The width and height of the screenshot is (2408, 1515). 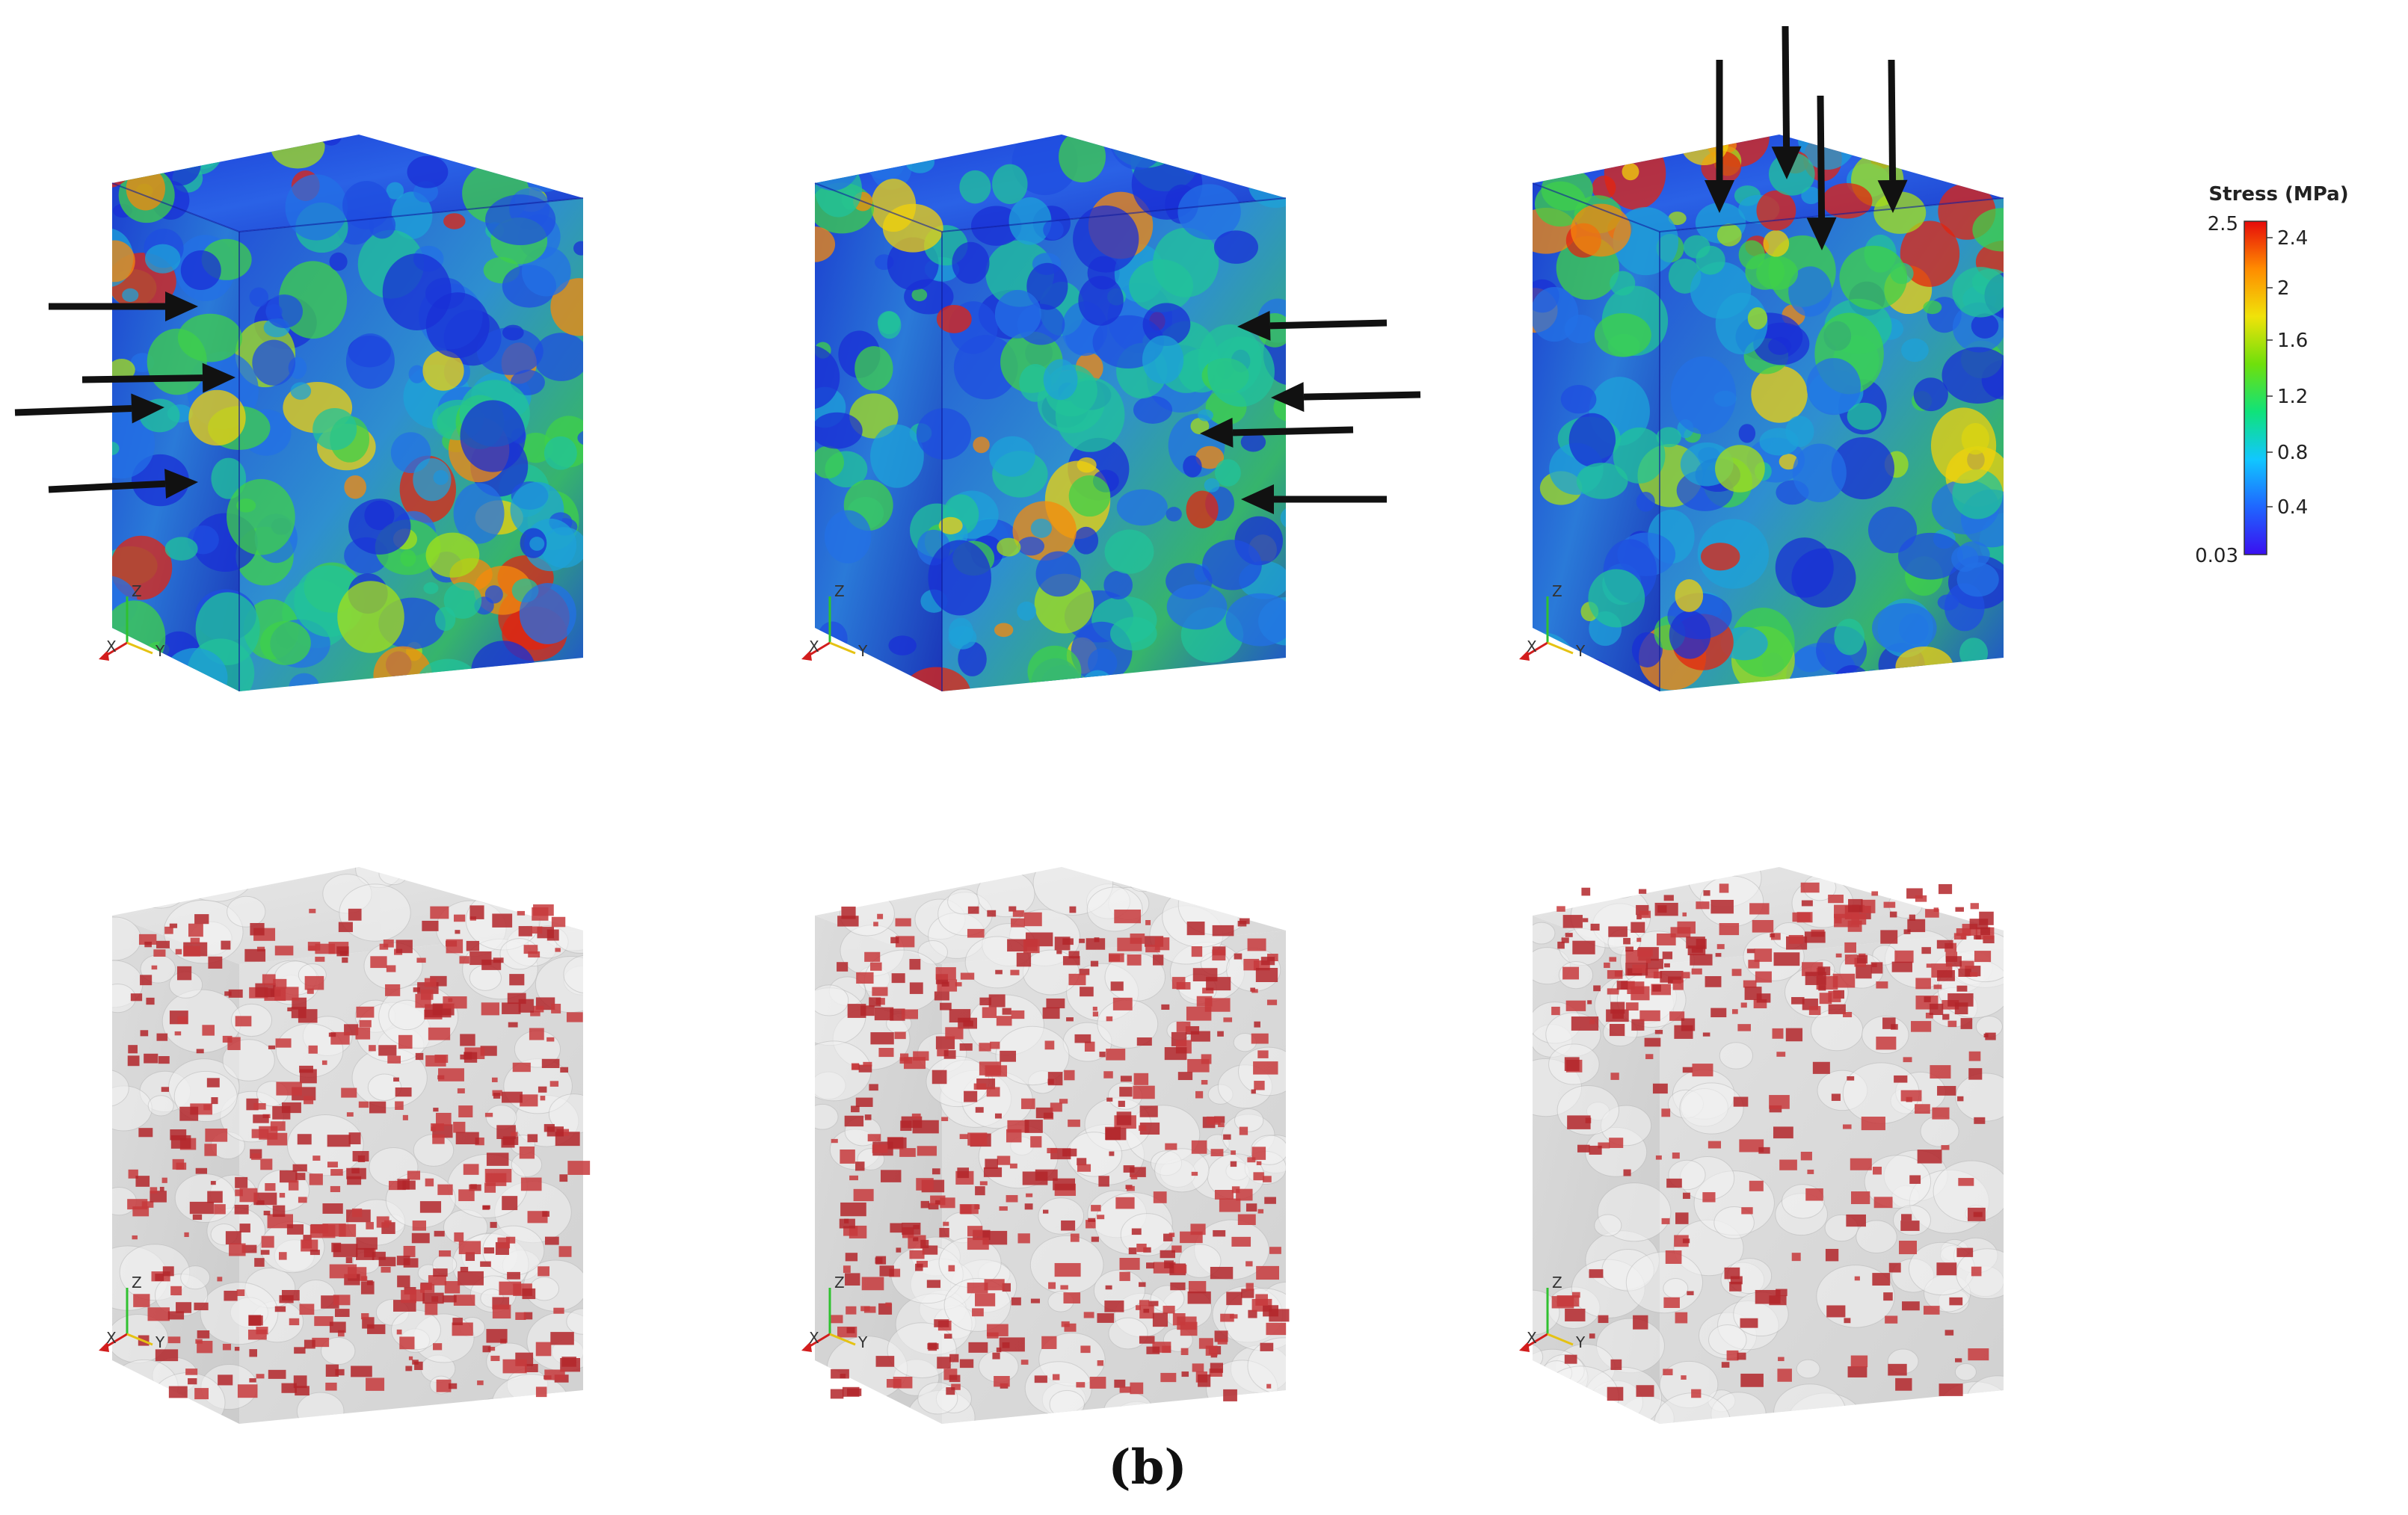 I want to click on colorbar-tick-label: 0.8, so click(x=2292, y=453).